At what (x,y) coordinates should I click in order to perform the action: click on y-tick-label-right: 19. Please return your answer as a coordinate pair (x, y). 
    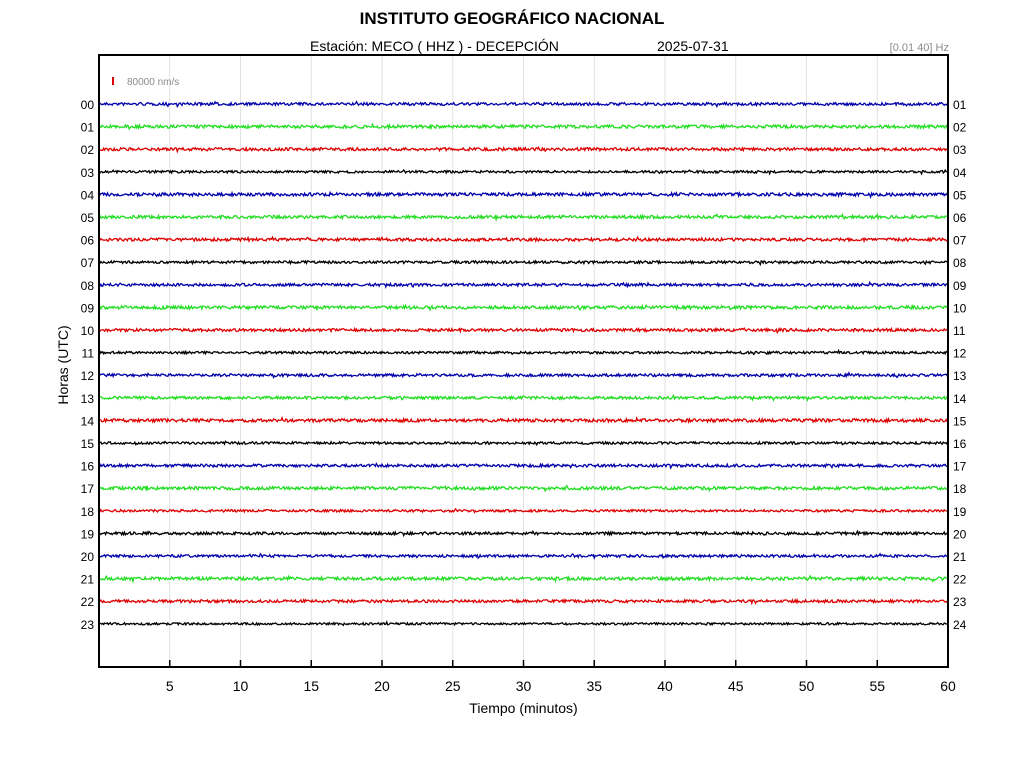
    Looking at the image, I should click on (960, 512).